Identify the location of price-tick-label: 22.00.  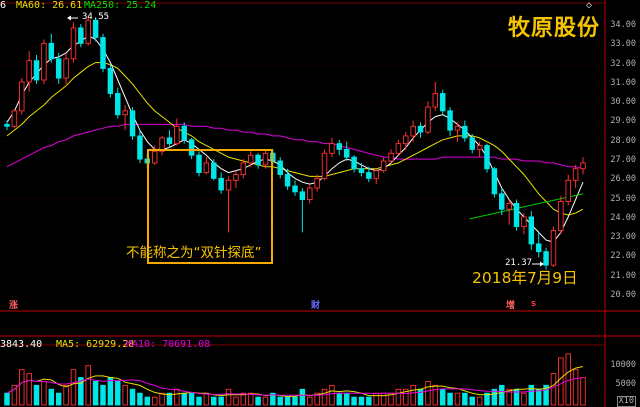
(623, 256).